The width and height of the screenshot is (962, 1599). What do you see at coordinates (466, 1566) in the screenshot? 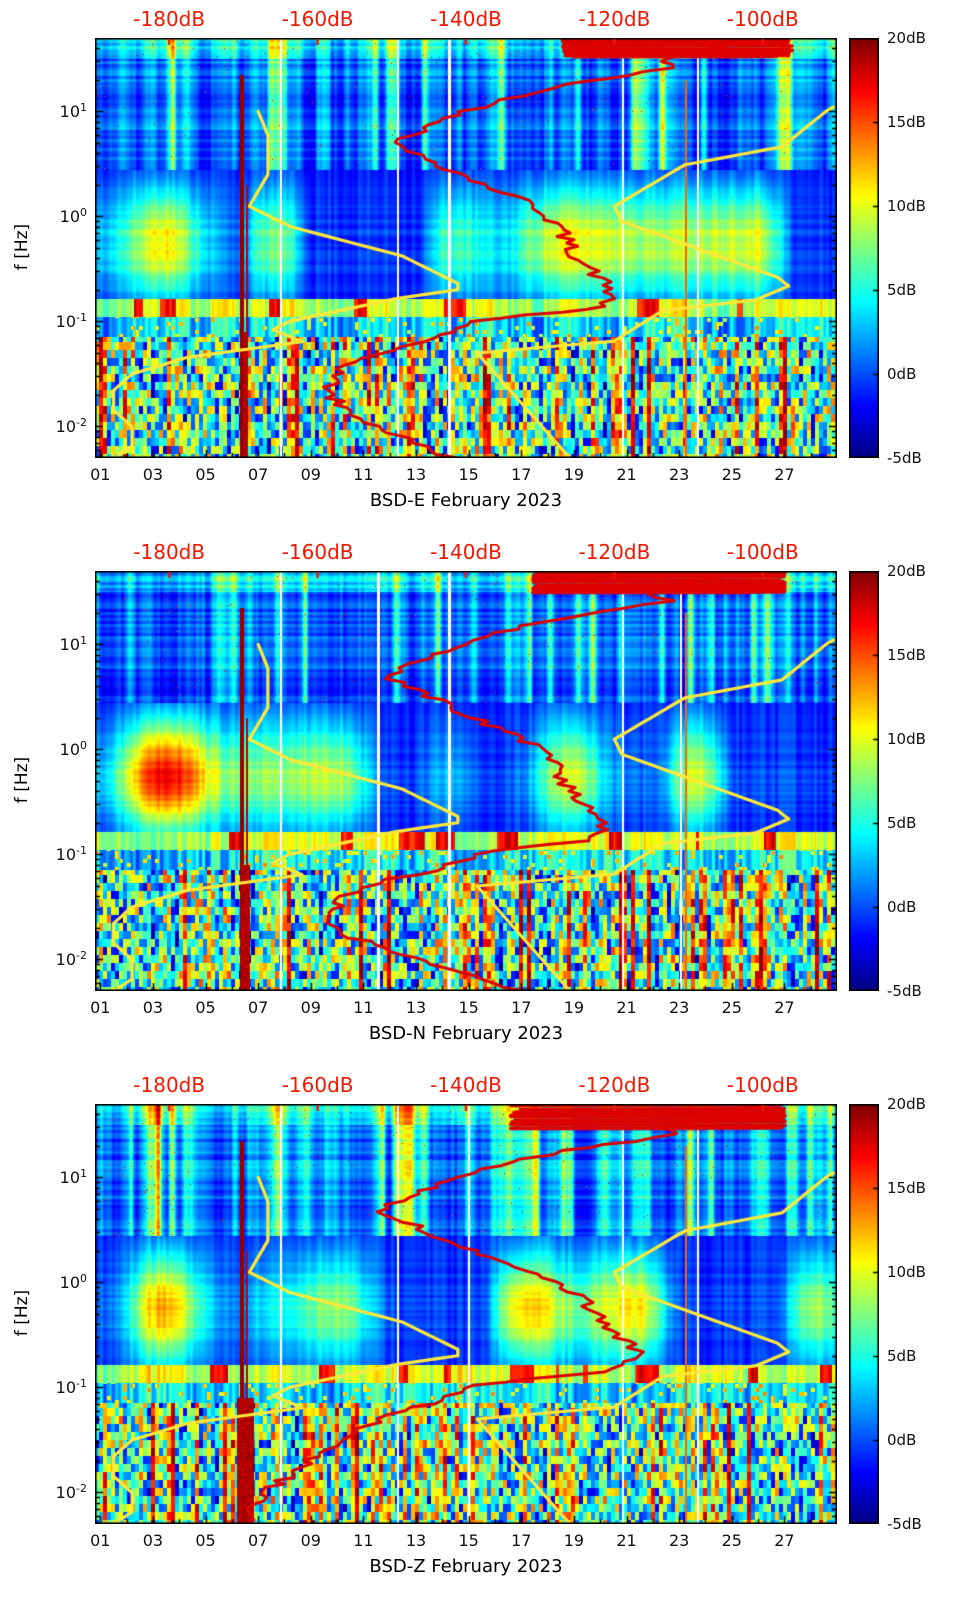
I see `panel-xlabel: BSD-Z February 2023` at bounding box center [466, 1566].